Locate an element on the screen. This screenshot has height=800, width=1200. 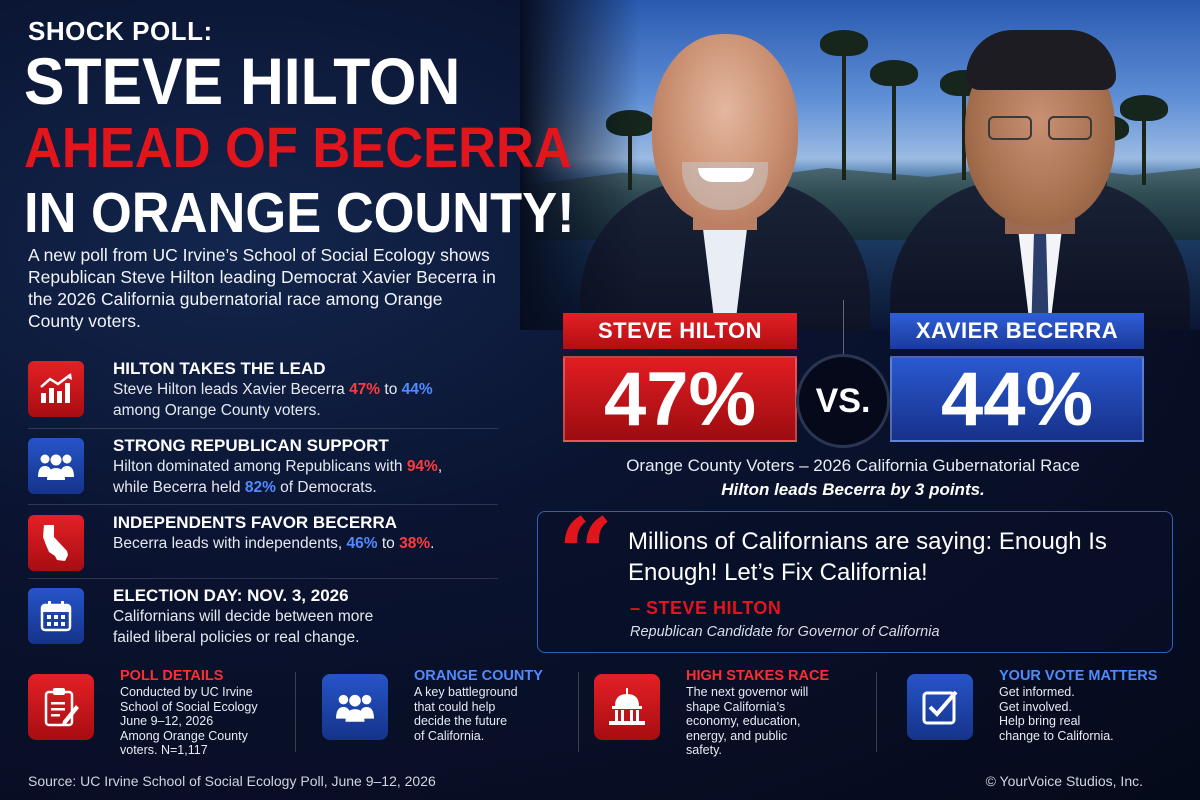
calendar-icon is located at coordinates (56, 616).